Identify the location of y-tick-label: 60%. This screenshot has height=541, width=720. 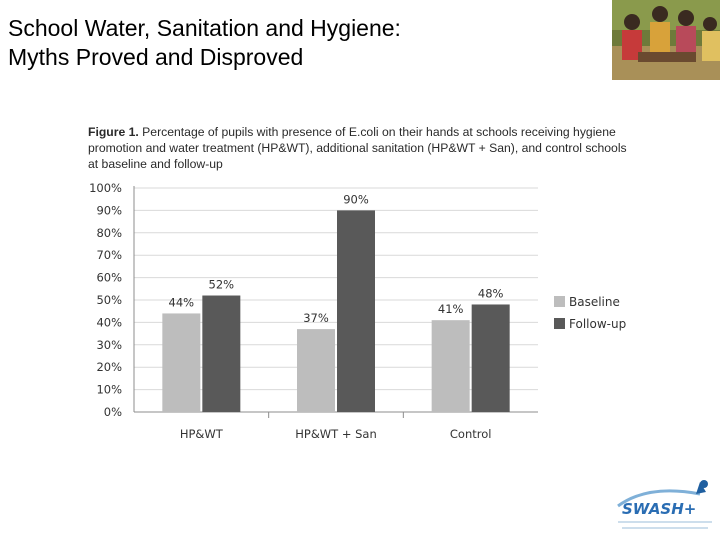
(109, 278).